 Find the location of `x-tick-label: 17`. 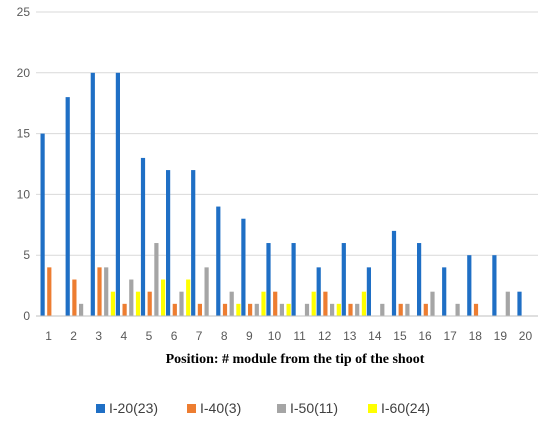

x-tick-label: 17 is located at coordinates (450, 336).